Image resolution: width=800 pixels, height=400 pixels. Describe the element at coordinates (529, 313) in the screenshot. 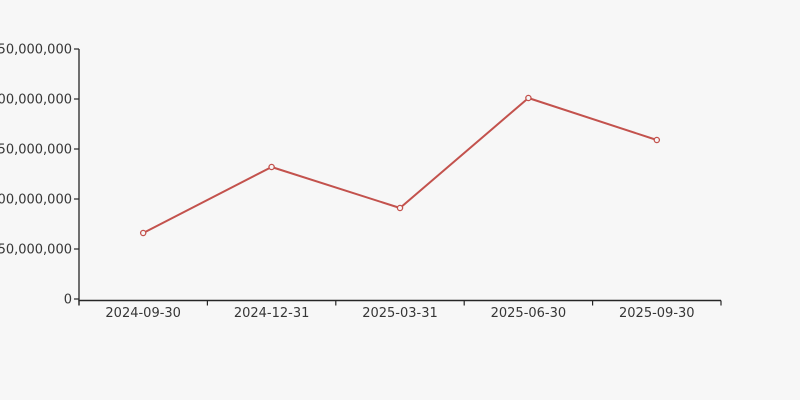

I see `x-axis-tick-label: 2025-06-30` at that location.